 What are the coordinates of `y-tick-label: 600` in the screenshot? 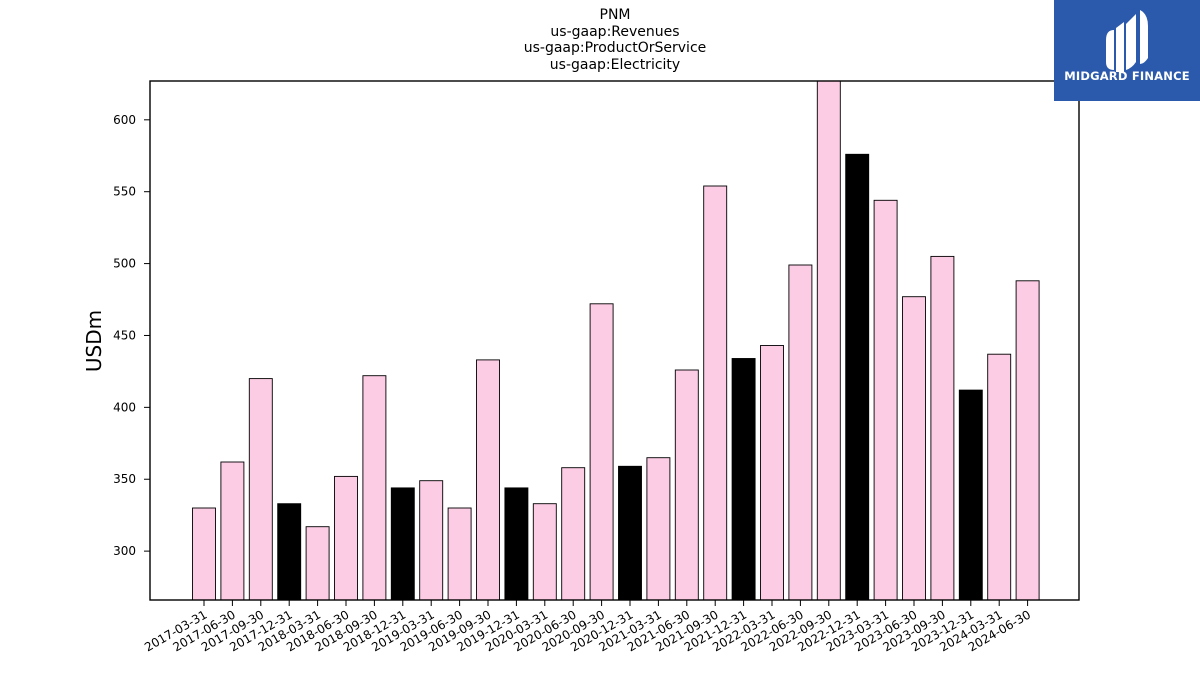 It's located at (124, 120).